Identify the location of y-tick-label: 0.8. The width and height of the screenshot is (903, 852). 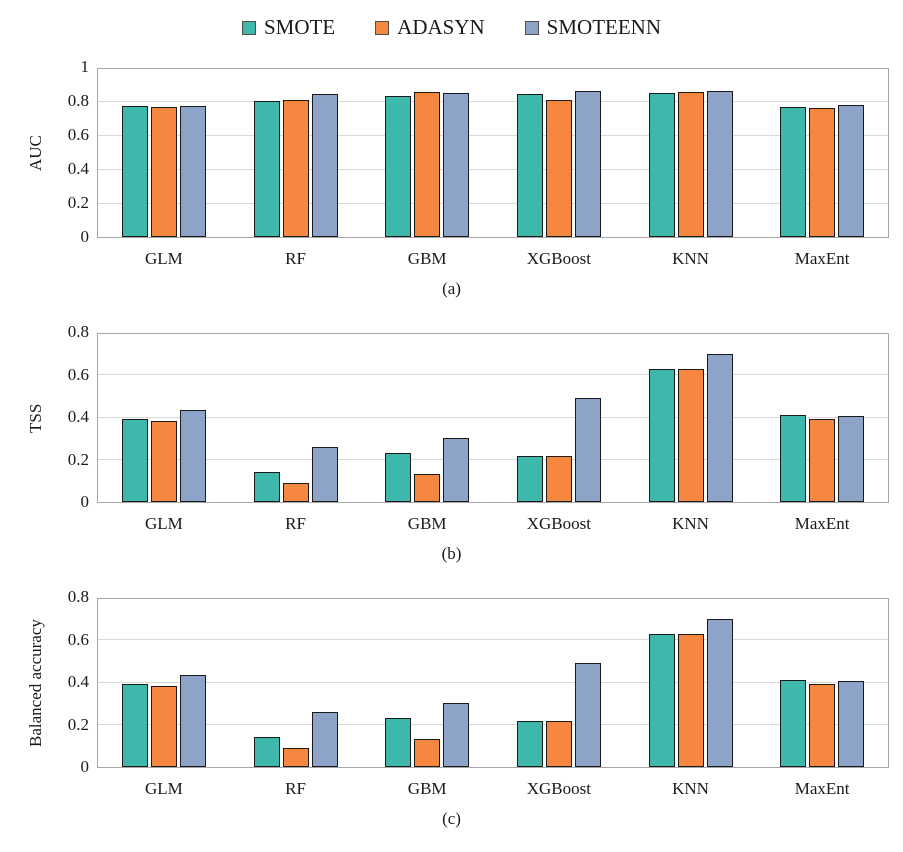
(78, 331).